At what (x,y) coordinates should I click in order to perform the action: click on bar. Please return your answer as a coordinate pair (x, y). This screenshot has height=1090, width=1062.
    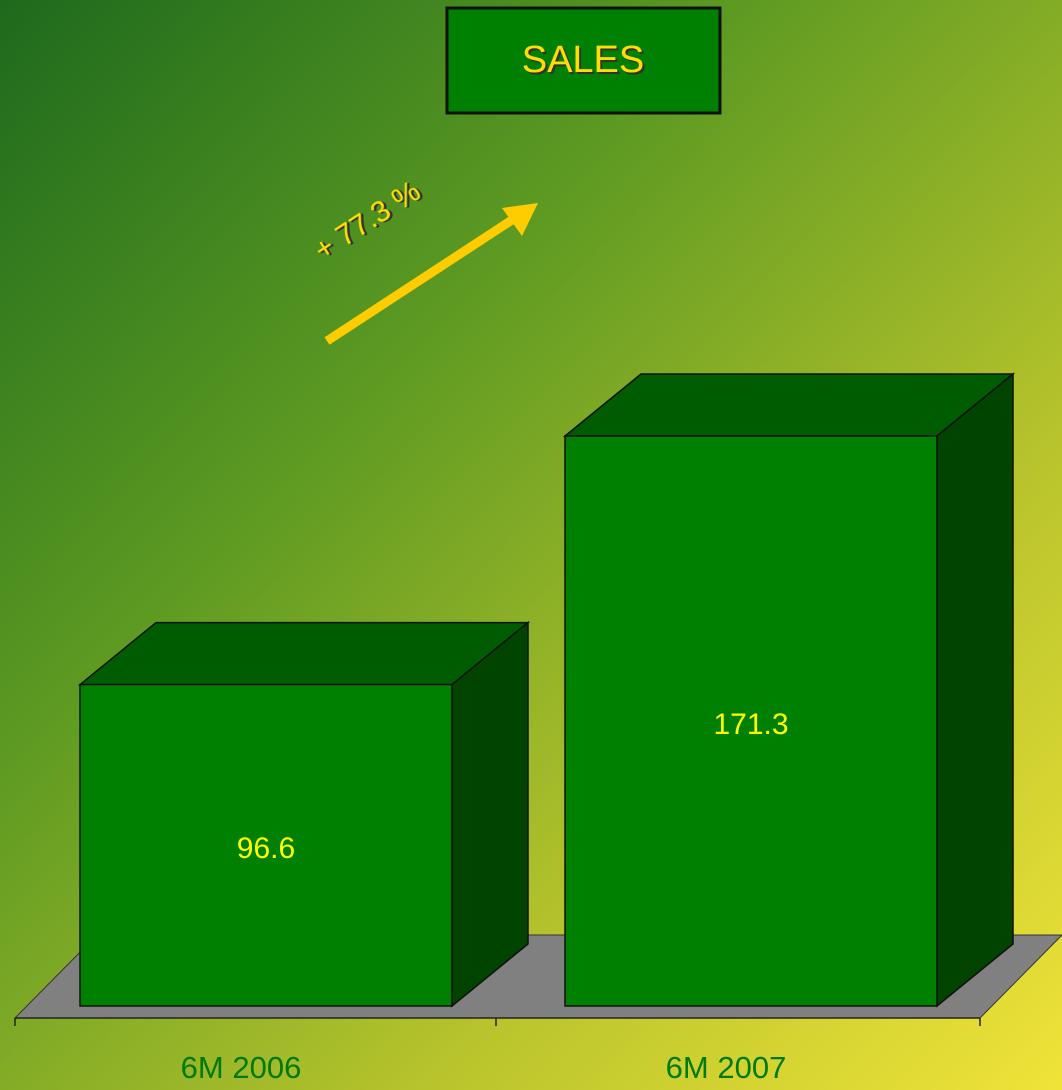
    Looking at the image, I should click on (266, 845).